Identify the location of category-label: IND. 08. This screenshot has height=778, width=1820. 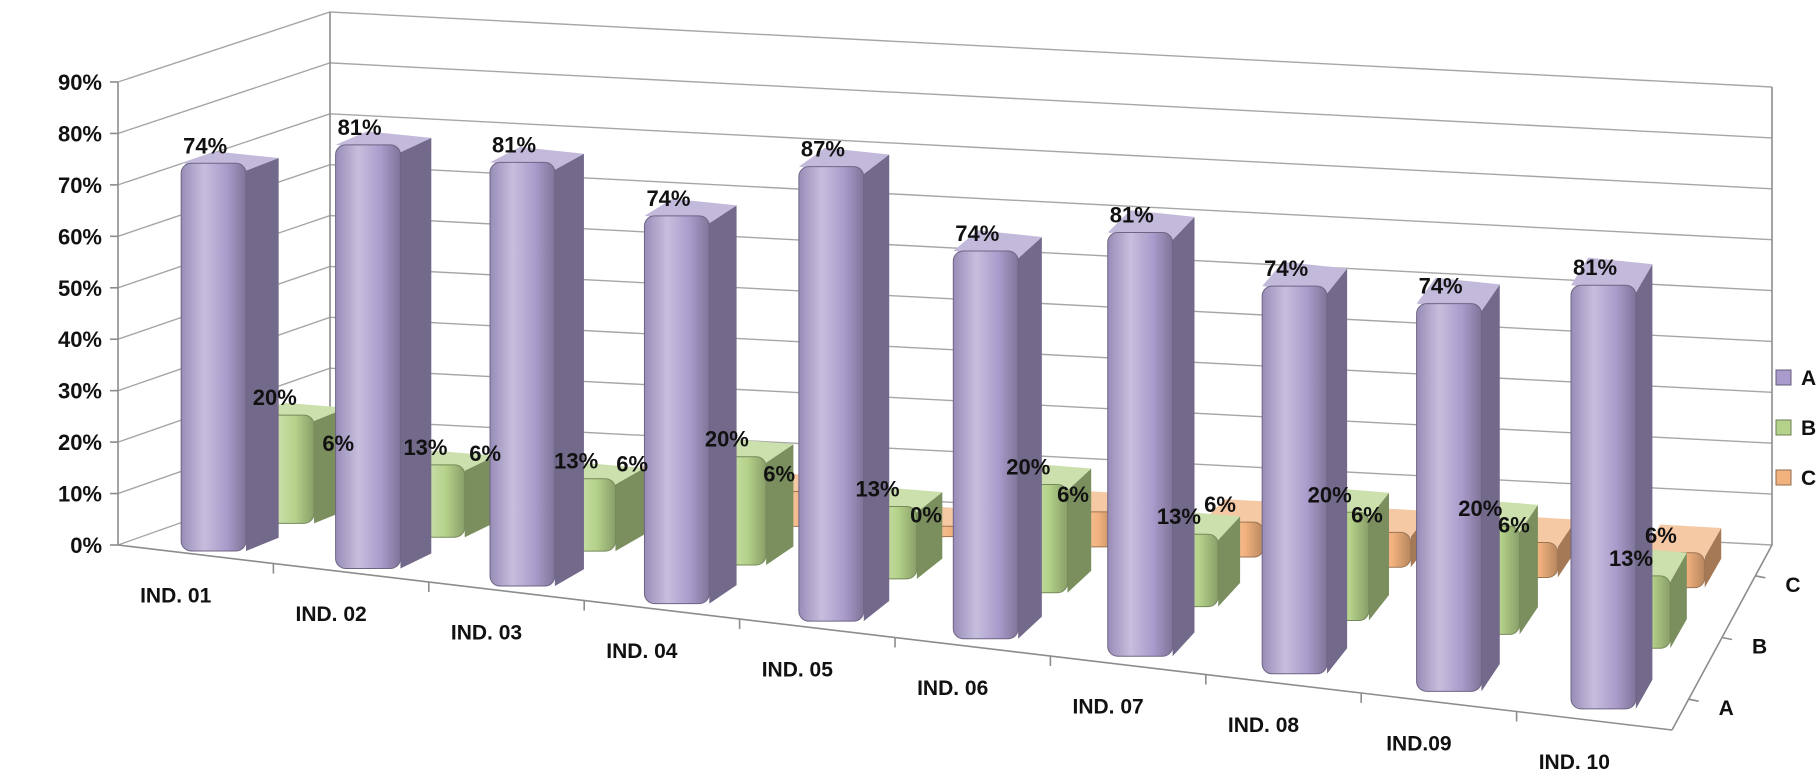
(1264, 725).